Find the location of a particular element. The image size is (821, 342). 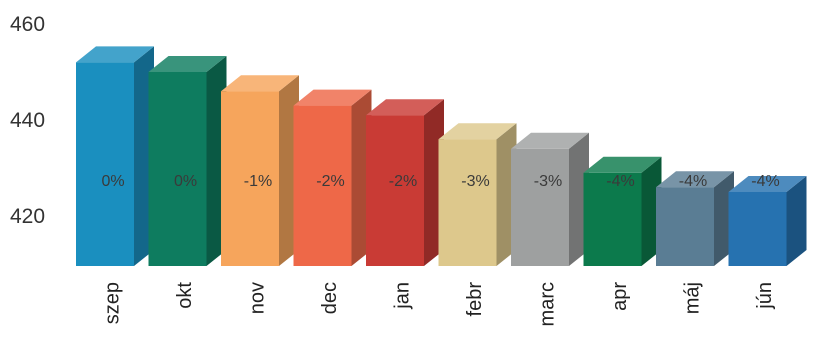

x-tick-label: dec is located at coordinates (330, 298).